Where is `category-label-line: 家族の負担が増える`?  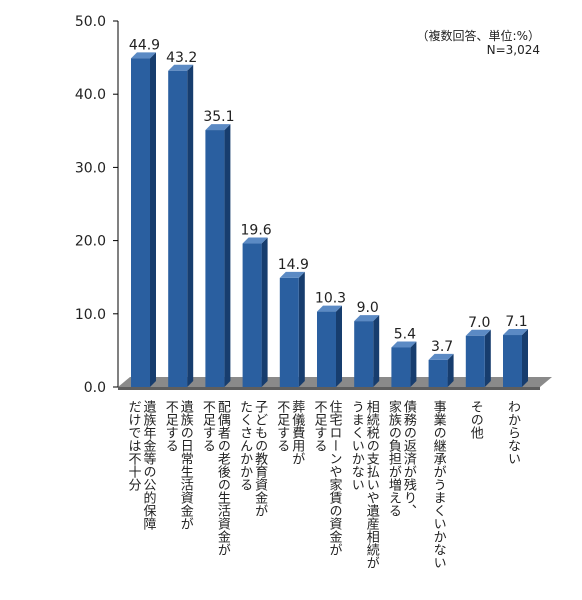 category-label-line: 家族の負担が増える is located at coordinates (394, 458).